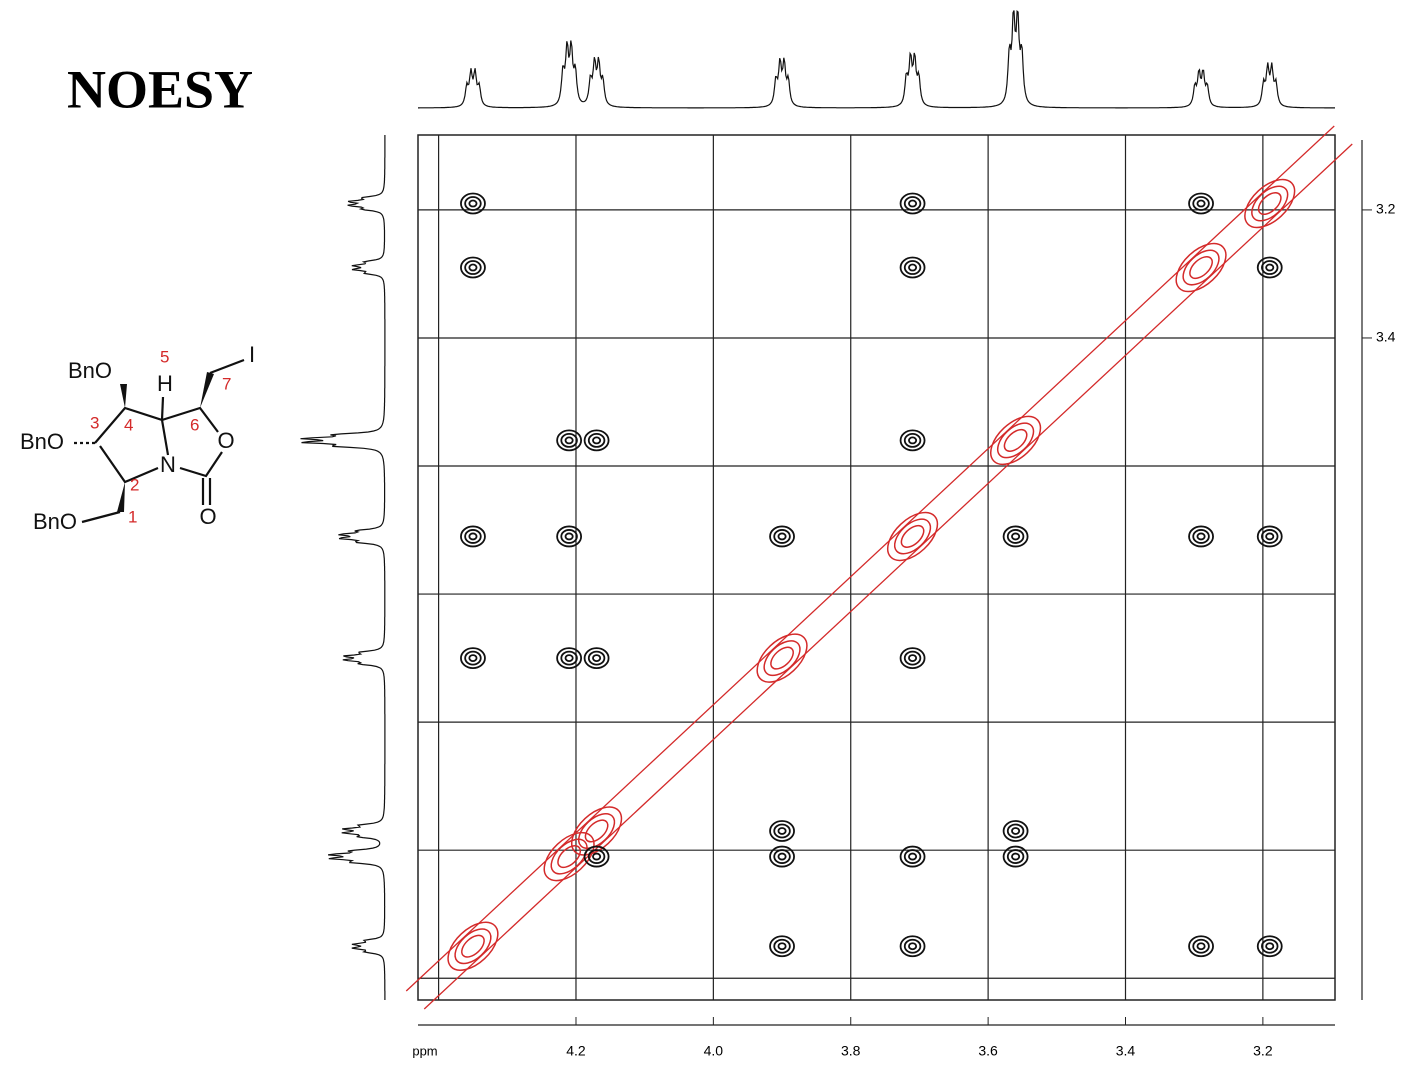 This screenshot has height=1068, width=1413. Describe the element at coordinates (194, 424) in the screenshot. I see `locant: 6` at that location.